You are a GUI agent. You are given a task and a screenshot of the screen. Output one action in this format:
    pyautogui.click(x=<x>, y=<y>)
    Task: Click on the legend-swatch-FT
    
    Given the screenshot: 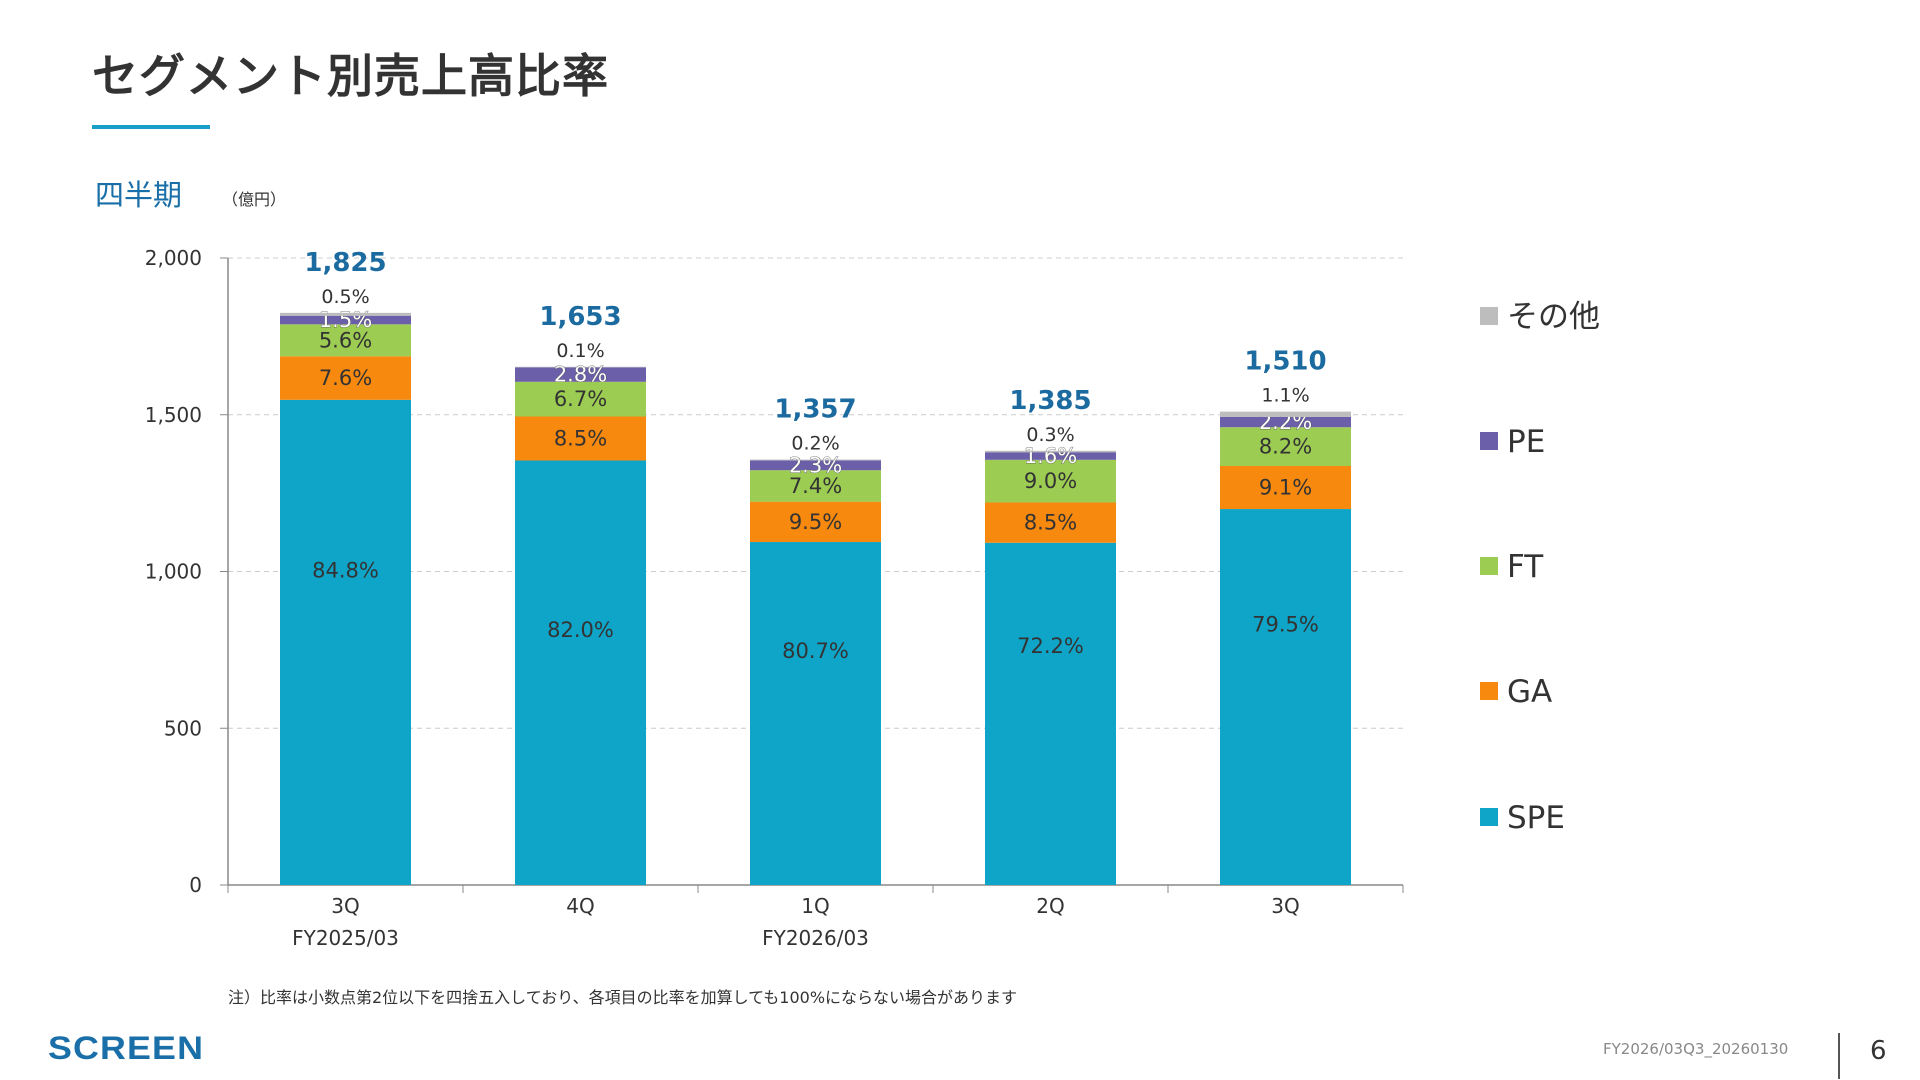 What is the action you would take?
    pyautogui.click(x=1489, y=566)
    